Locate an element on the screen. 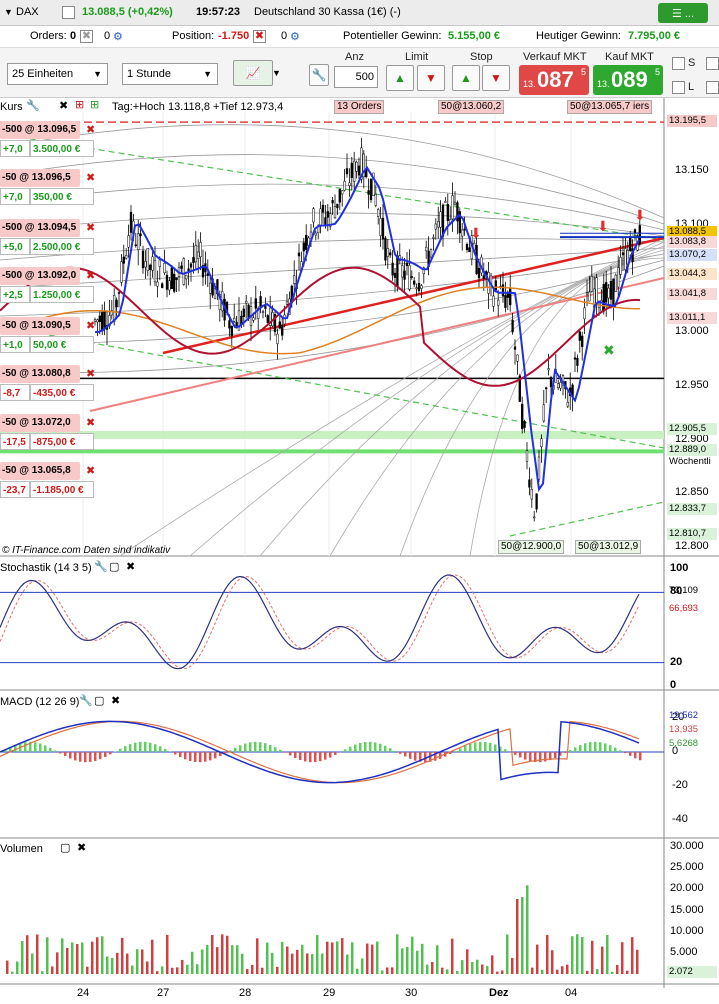 The width and height of the screenshot is (719, 1004). order-label: -50 @ 13.090,5 is located at coordinates (40, 326).